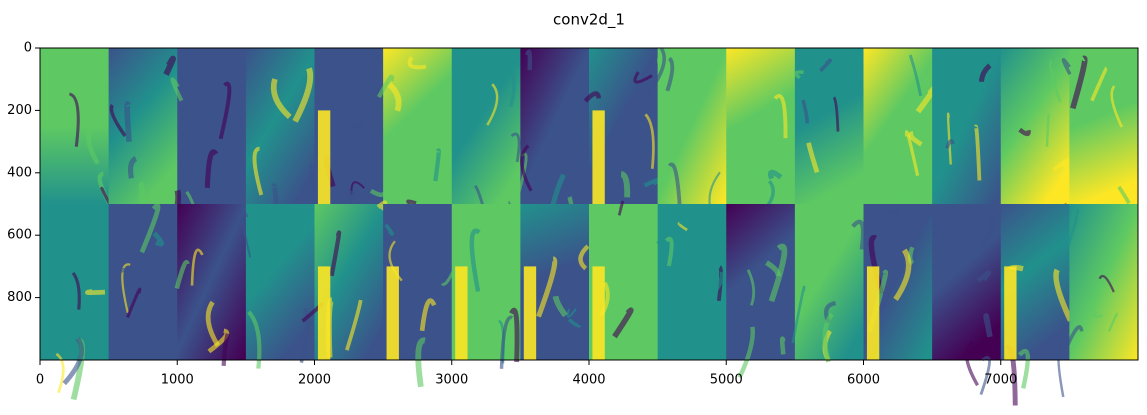 The image size is (1147, 415). Describe the element at coordinates (588, 380) in the screenshot. I see `x-tick-label: 4000` at that location.